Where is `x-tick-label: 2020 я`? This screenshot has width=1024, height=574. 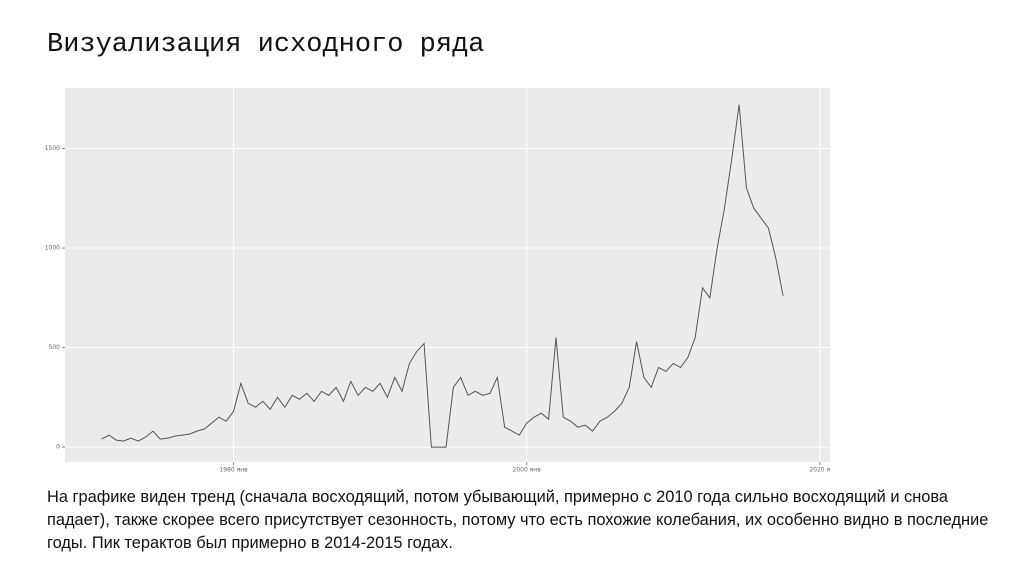 x-tick-label: 2020 я is located at coordinates (819, 470).